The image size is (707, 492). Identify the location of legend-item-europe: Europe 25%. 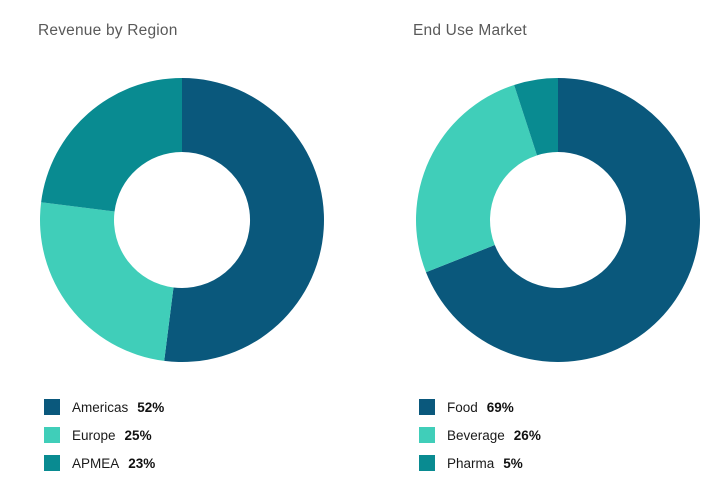
(104, 435).